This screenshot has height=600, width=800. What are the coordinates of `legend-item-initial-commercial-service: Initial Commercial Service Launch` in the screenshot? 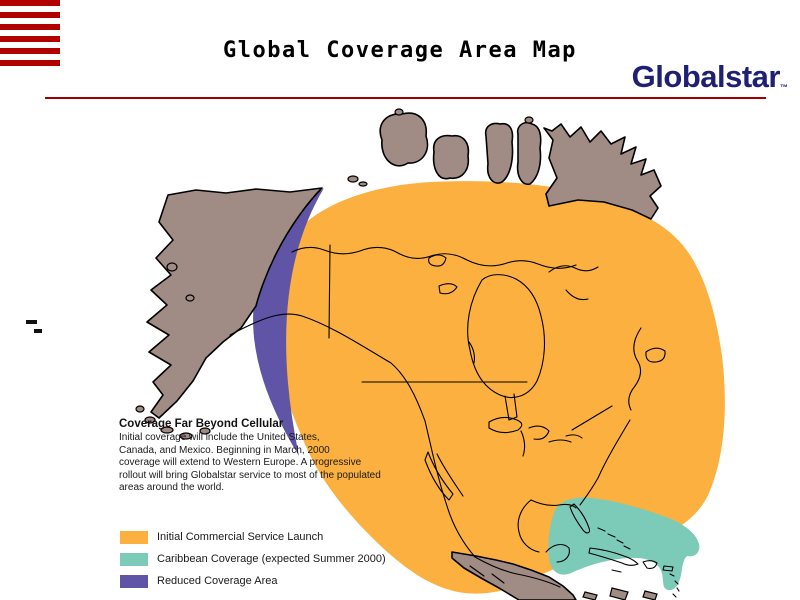 It's located at (253, 537).